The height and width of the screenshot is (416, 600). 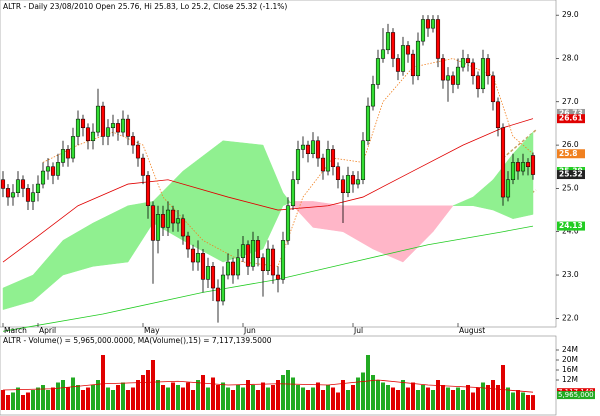 I want to click on x-tick-label: Jul, so click(x=358, y=330).